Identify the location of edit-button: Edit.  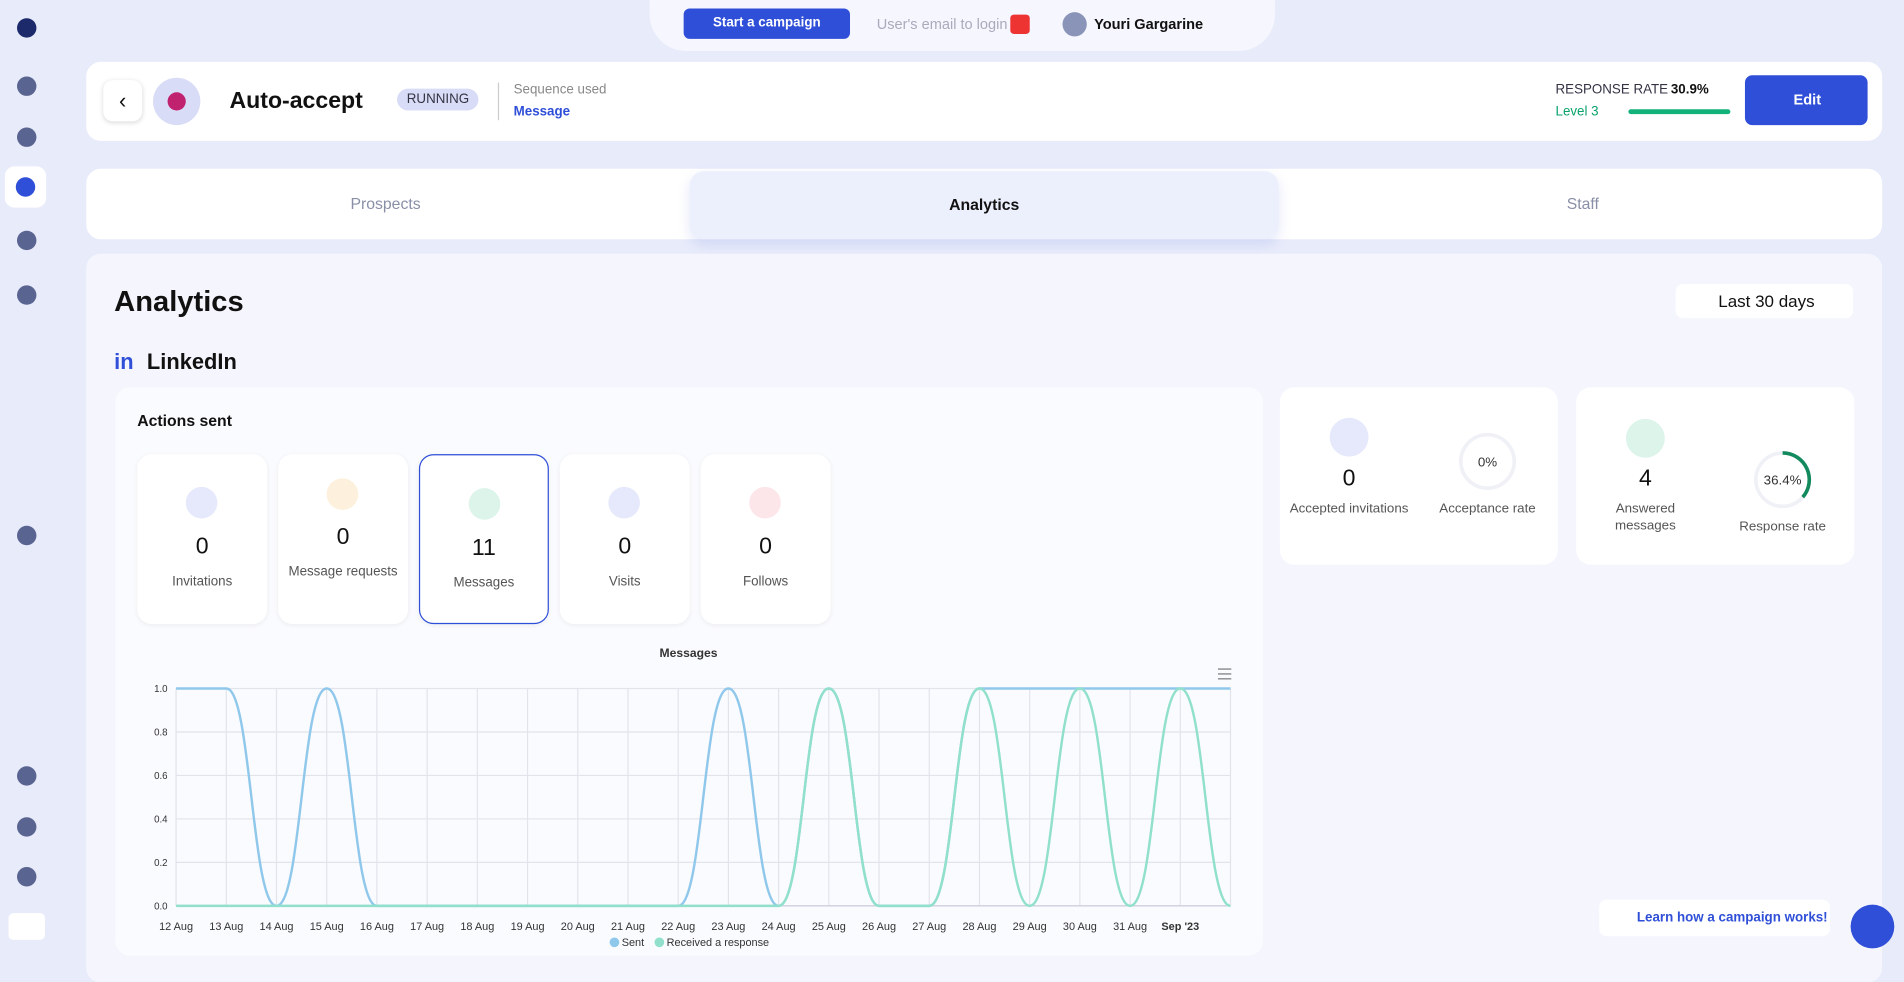
(1806, 100).